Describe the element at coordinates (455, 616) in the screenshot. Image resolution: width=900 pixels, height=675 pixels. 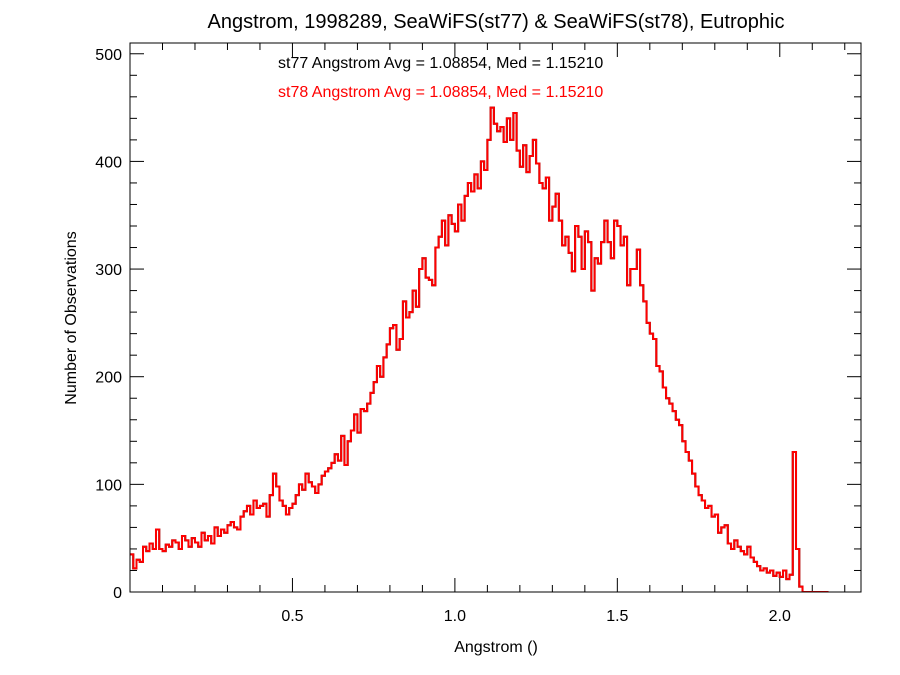
I see `x-tick-label: 1.0` at that location.